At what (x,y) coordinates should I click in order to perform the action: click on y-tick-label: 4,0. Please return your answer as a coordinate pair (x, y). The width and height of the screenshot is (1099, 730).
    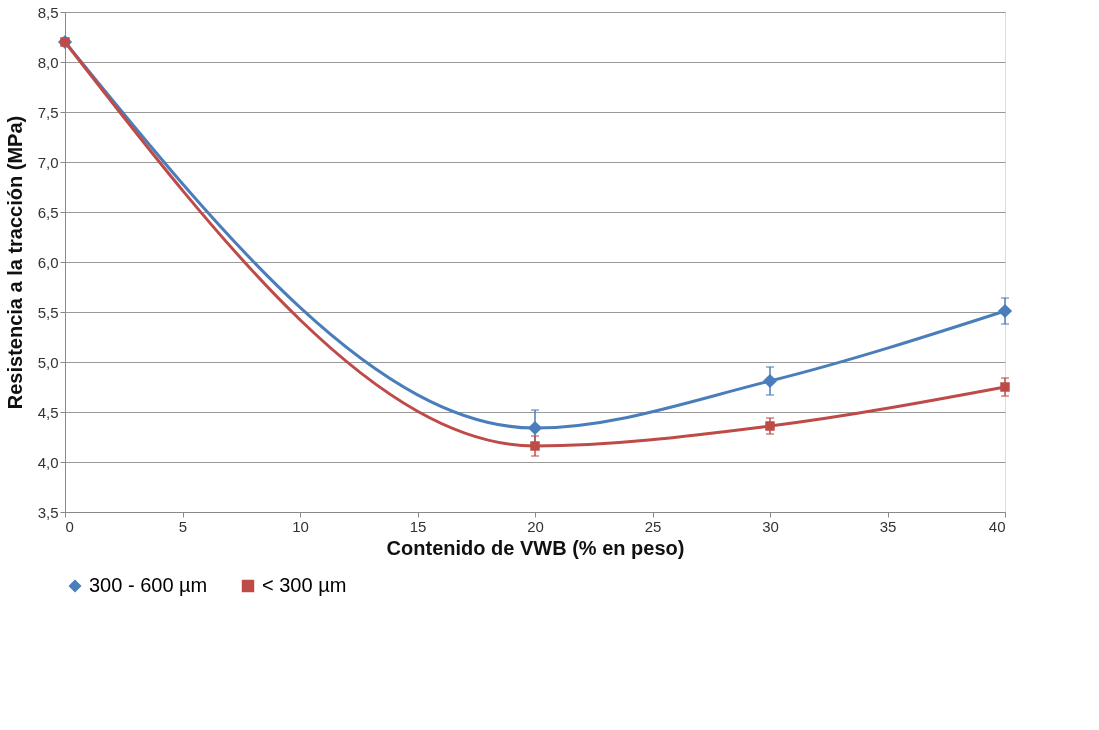
    Looking at the image, I should click on (48, 462).